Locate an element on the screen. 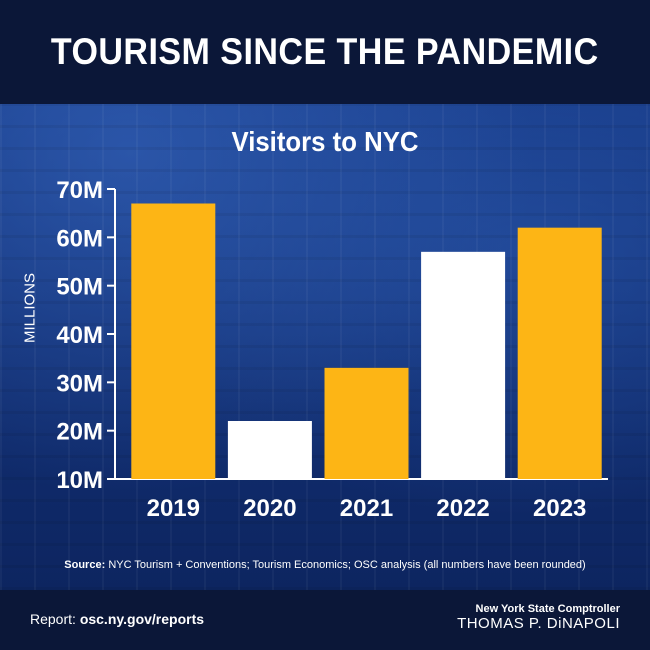  comptroller-org: New York State Comptroller is located at coordinates (547, 609).